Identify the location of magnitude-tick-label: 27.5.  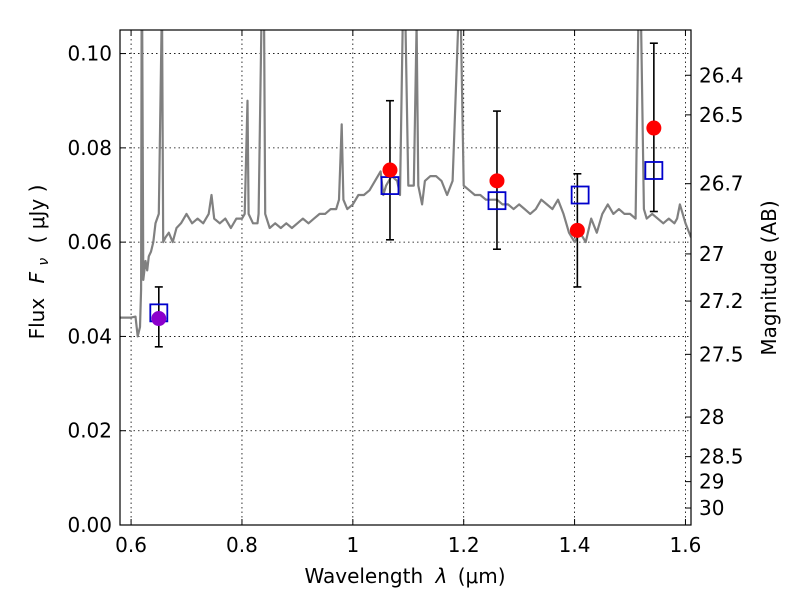
(721, 354).